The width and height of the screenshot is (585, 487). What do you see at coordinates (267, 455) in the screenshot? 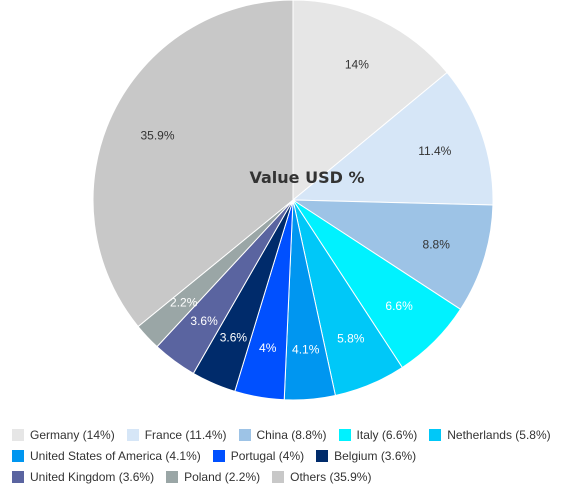
I see `legend-label: Portugal (4%)` at bounding box center [267, 455].